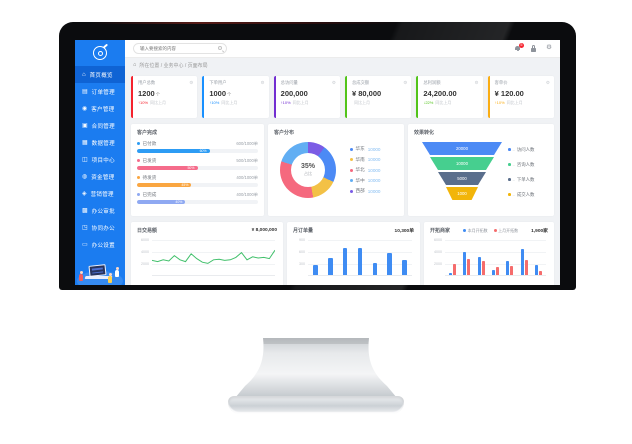 Image resolution: width=632 pixels, height=444 pixels. I want to click on panel-grouped: 开拓商家 本月开拓数 上月开拓数 1,900家 6000 4000 2000, so click(489, 253).